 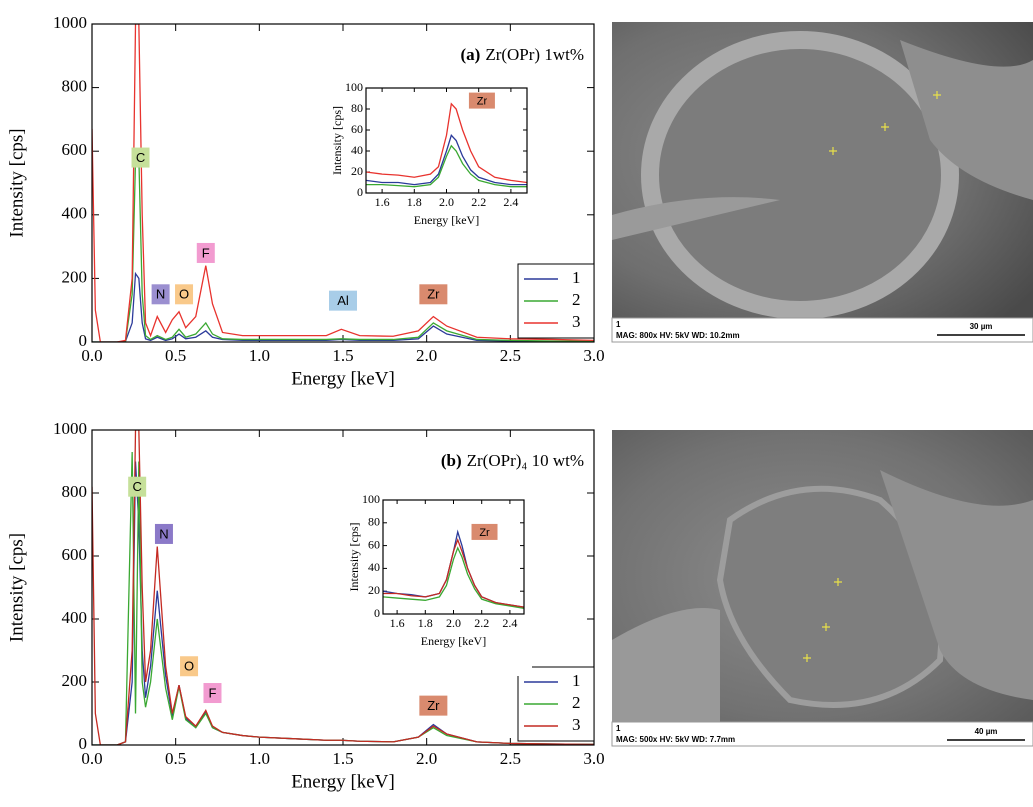 What do you see at coordinates (343, 300) in the screenshot?
I see `peak-label: Al` at bounding box center [343, 300].